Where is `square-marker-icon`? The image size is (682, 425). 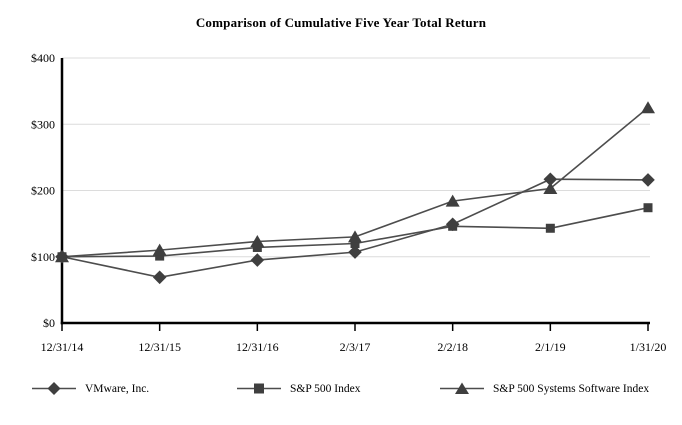 square-marker-icon is located at coordinates (259, 388).